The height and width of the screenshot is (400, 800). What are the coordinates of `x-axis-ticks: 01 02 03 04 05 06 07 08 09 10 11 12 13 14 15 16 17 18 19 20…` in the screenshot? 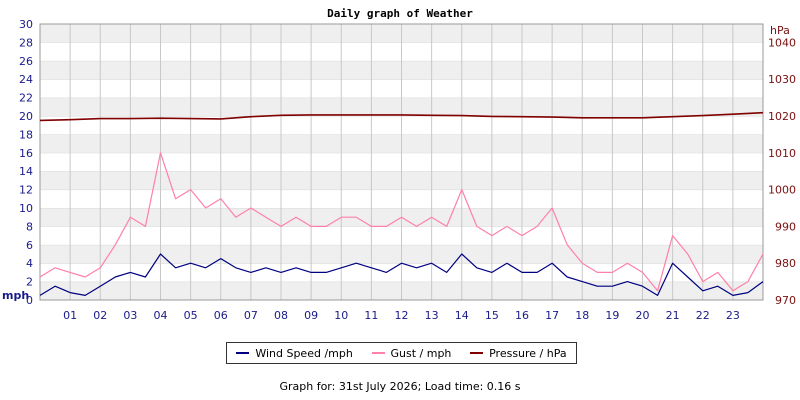 It's located at (401, 315).